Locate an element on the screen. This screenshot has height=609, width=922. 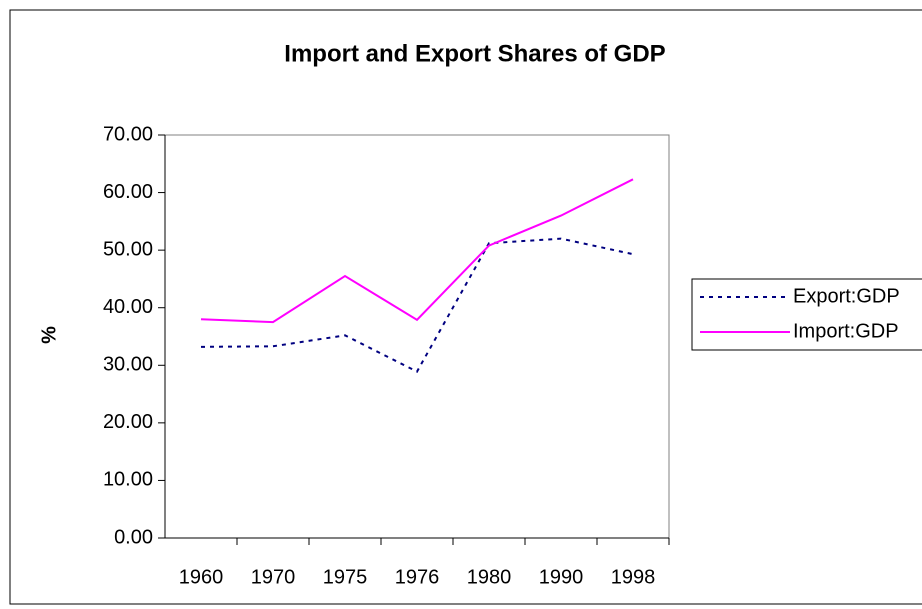
y-tick-label: 0.00 is located at coordinates (133, 537).